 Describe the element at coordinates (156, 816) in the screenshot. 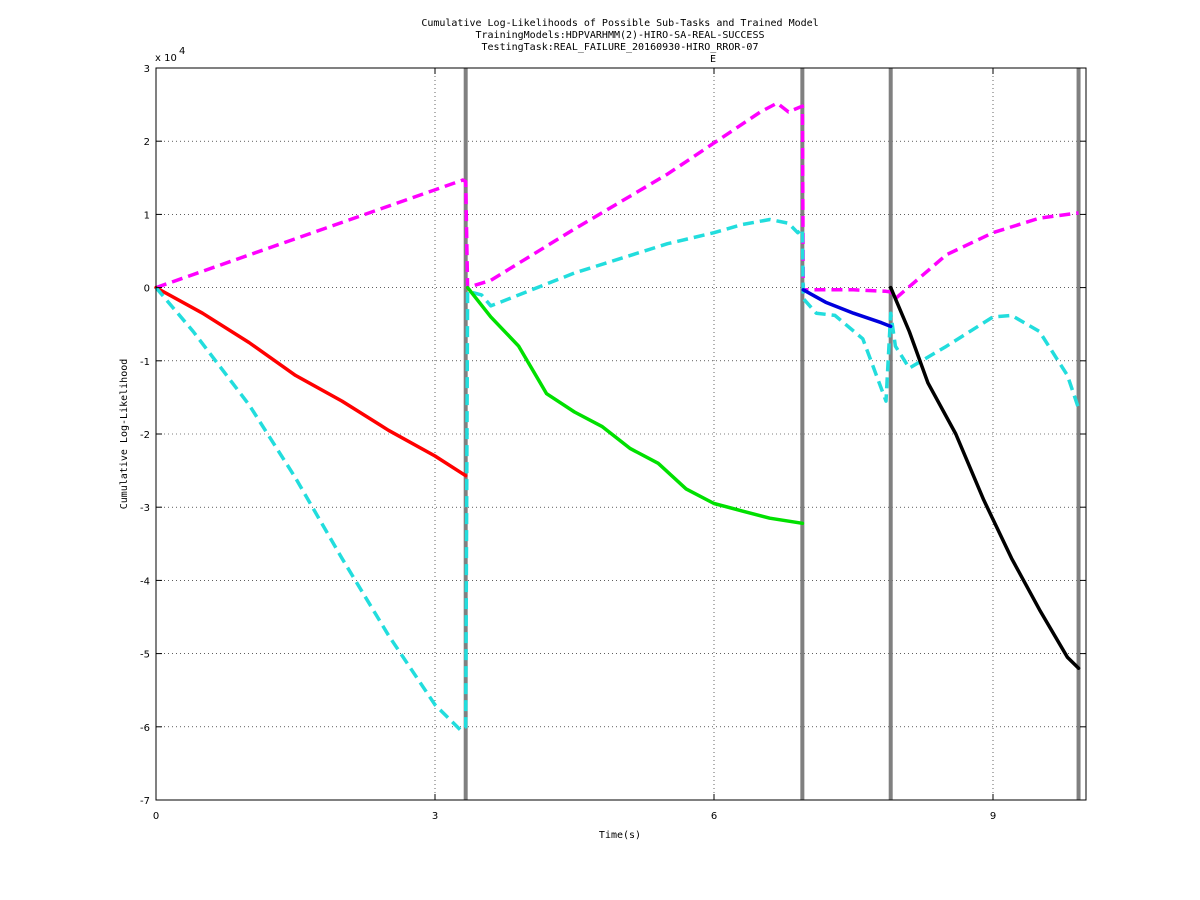

I see `x-tick-label: 0` at that location.